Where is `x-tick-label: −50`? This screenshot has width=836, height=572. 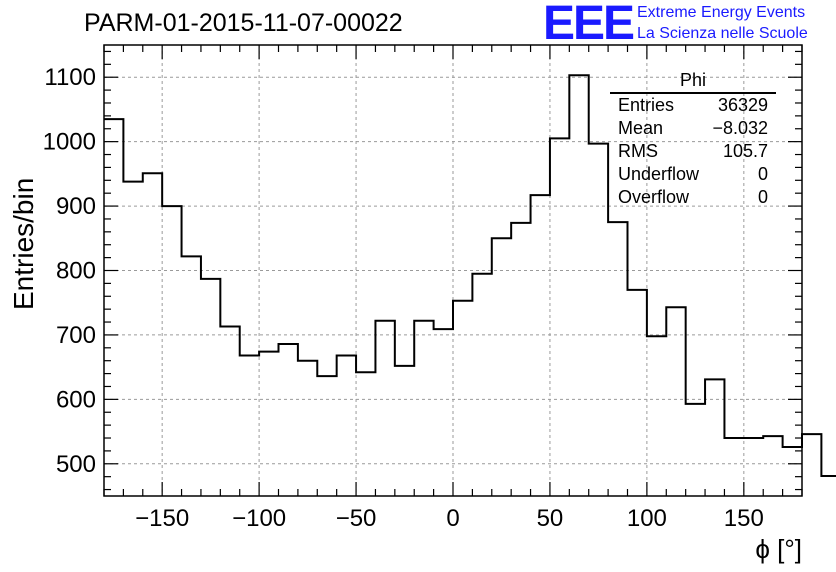 x-tick-label: −50 is located at coordinates (356, 518).